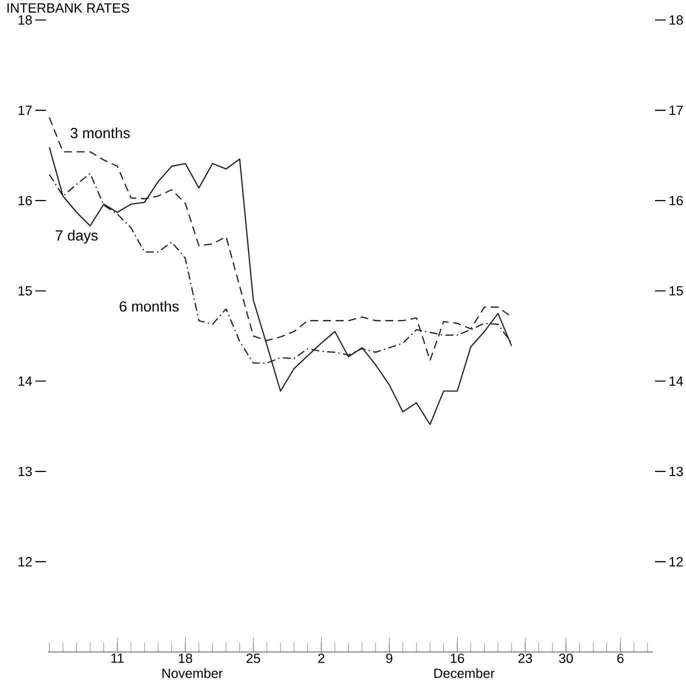 This screenshot has height=690, width=686. What do you see at coordinates (100, 132) in the screenshot?
I see `series-label: 3 months` at bounding box center [100, 132].